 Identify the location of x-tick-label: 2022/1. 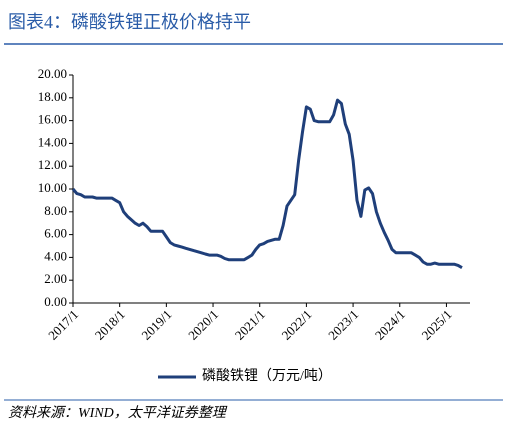
(296, 325).